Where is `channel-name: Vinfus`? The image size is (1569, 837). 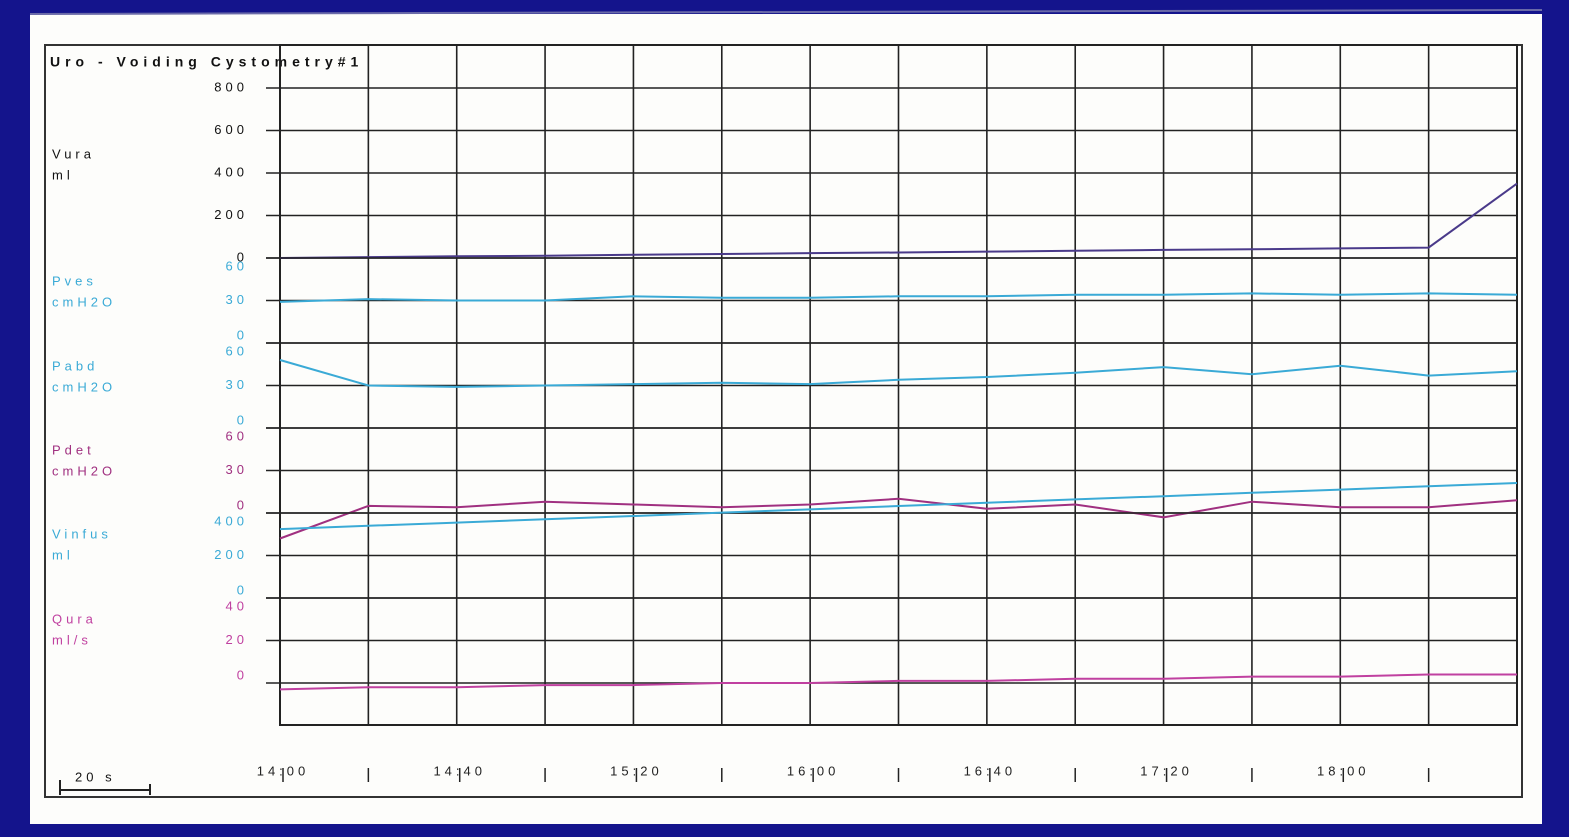
channel-name: Vinfus is located at coordinates (82, 533).